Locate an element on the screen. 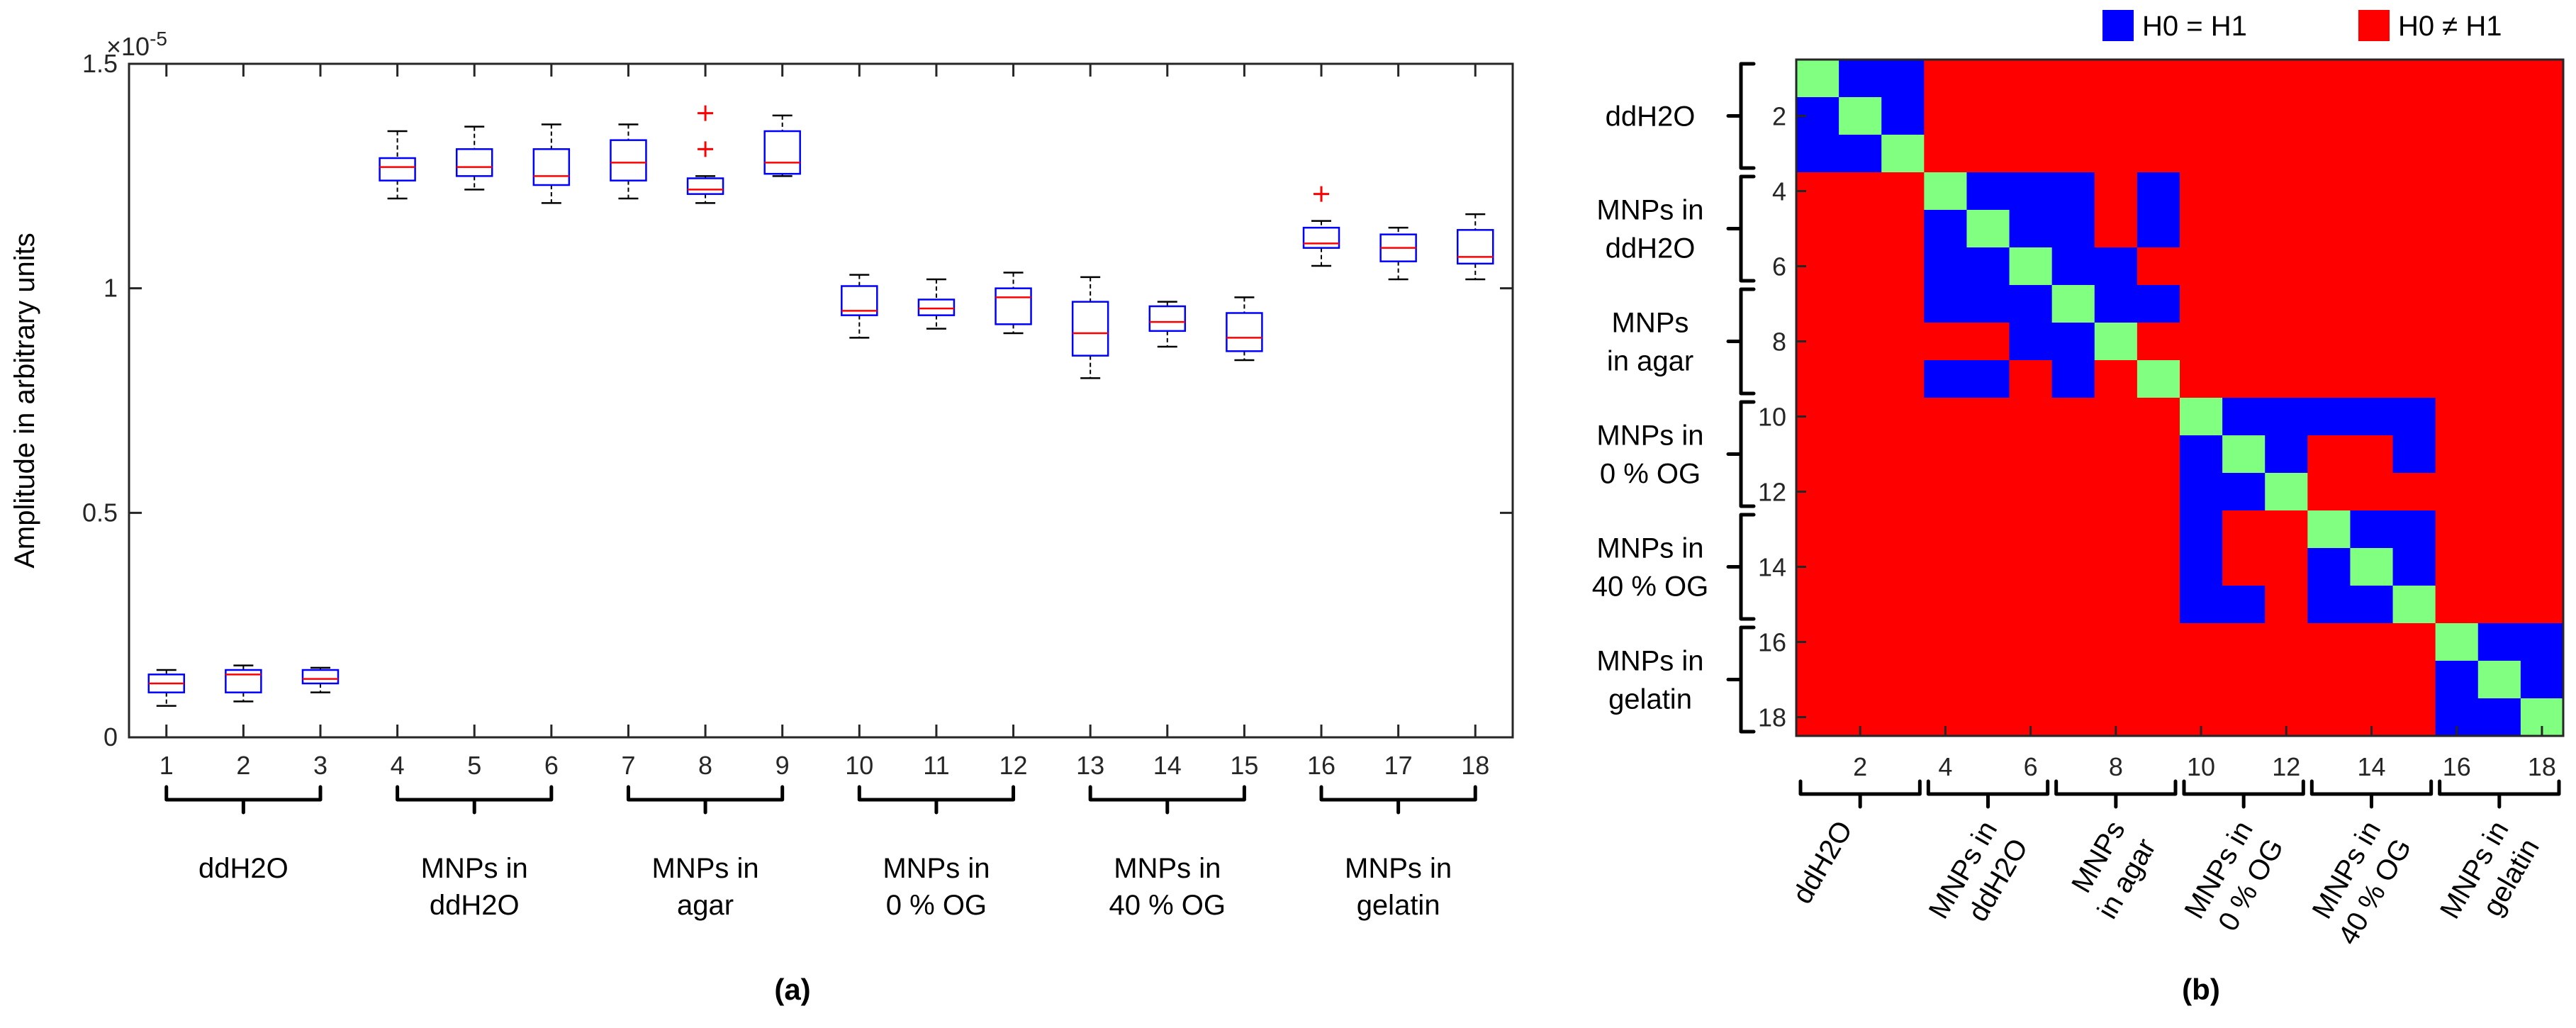  y-tick-label: 0 is located at coordinates (111, 737).